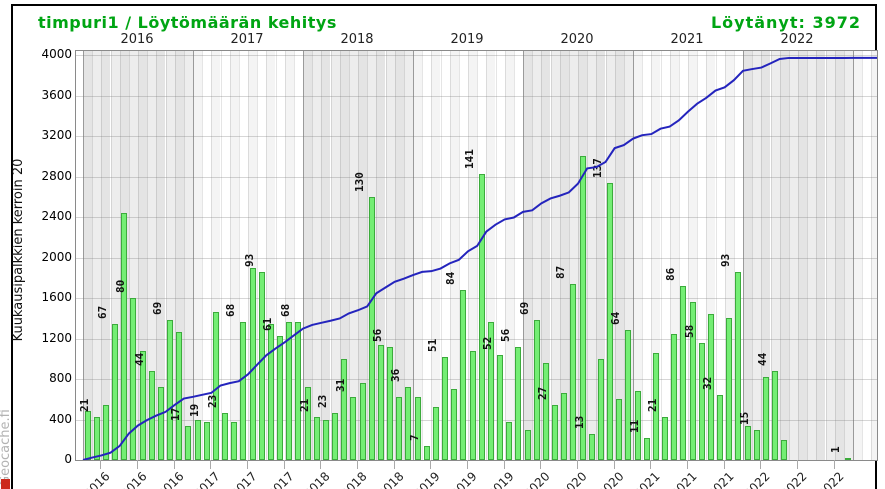 The height and width of the screenshot is (489, 885). What do you see at coordinates (56, 216) in the screenshot?
I see `y-axis-tick: 2400` at bounding box center [56, 216].